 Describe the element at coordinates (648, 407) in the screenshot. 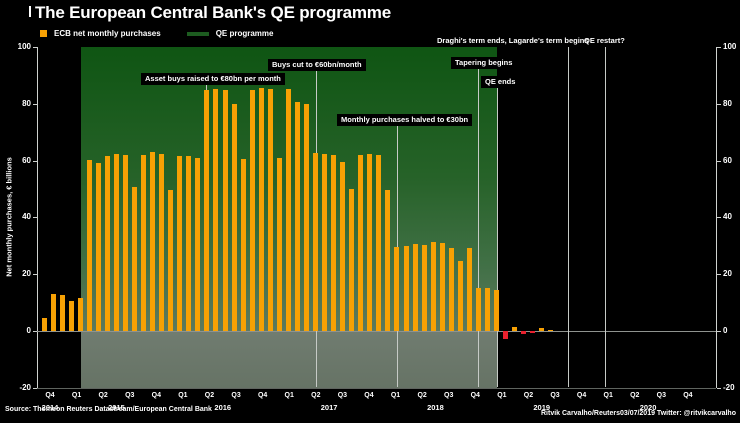

I see `x-tick-label-year: 2020` at that location.